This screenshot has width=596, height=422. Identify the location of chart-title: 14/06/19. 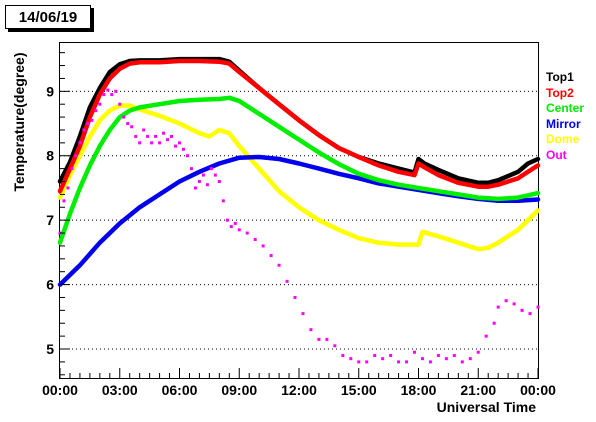
(48, 17).